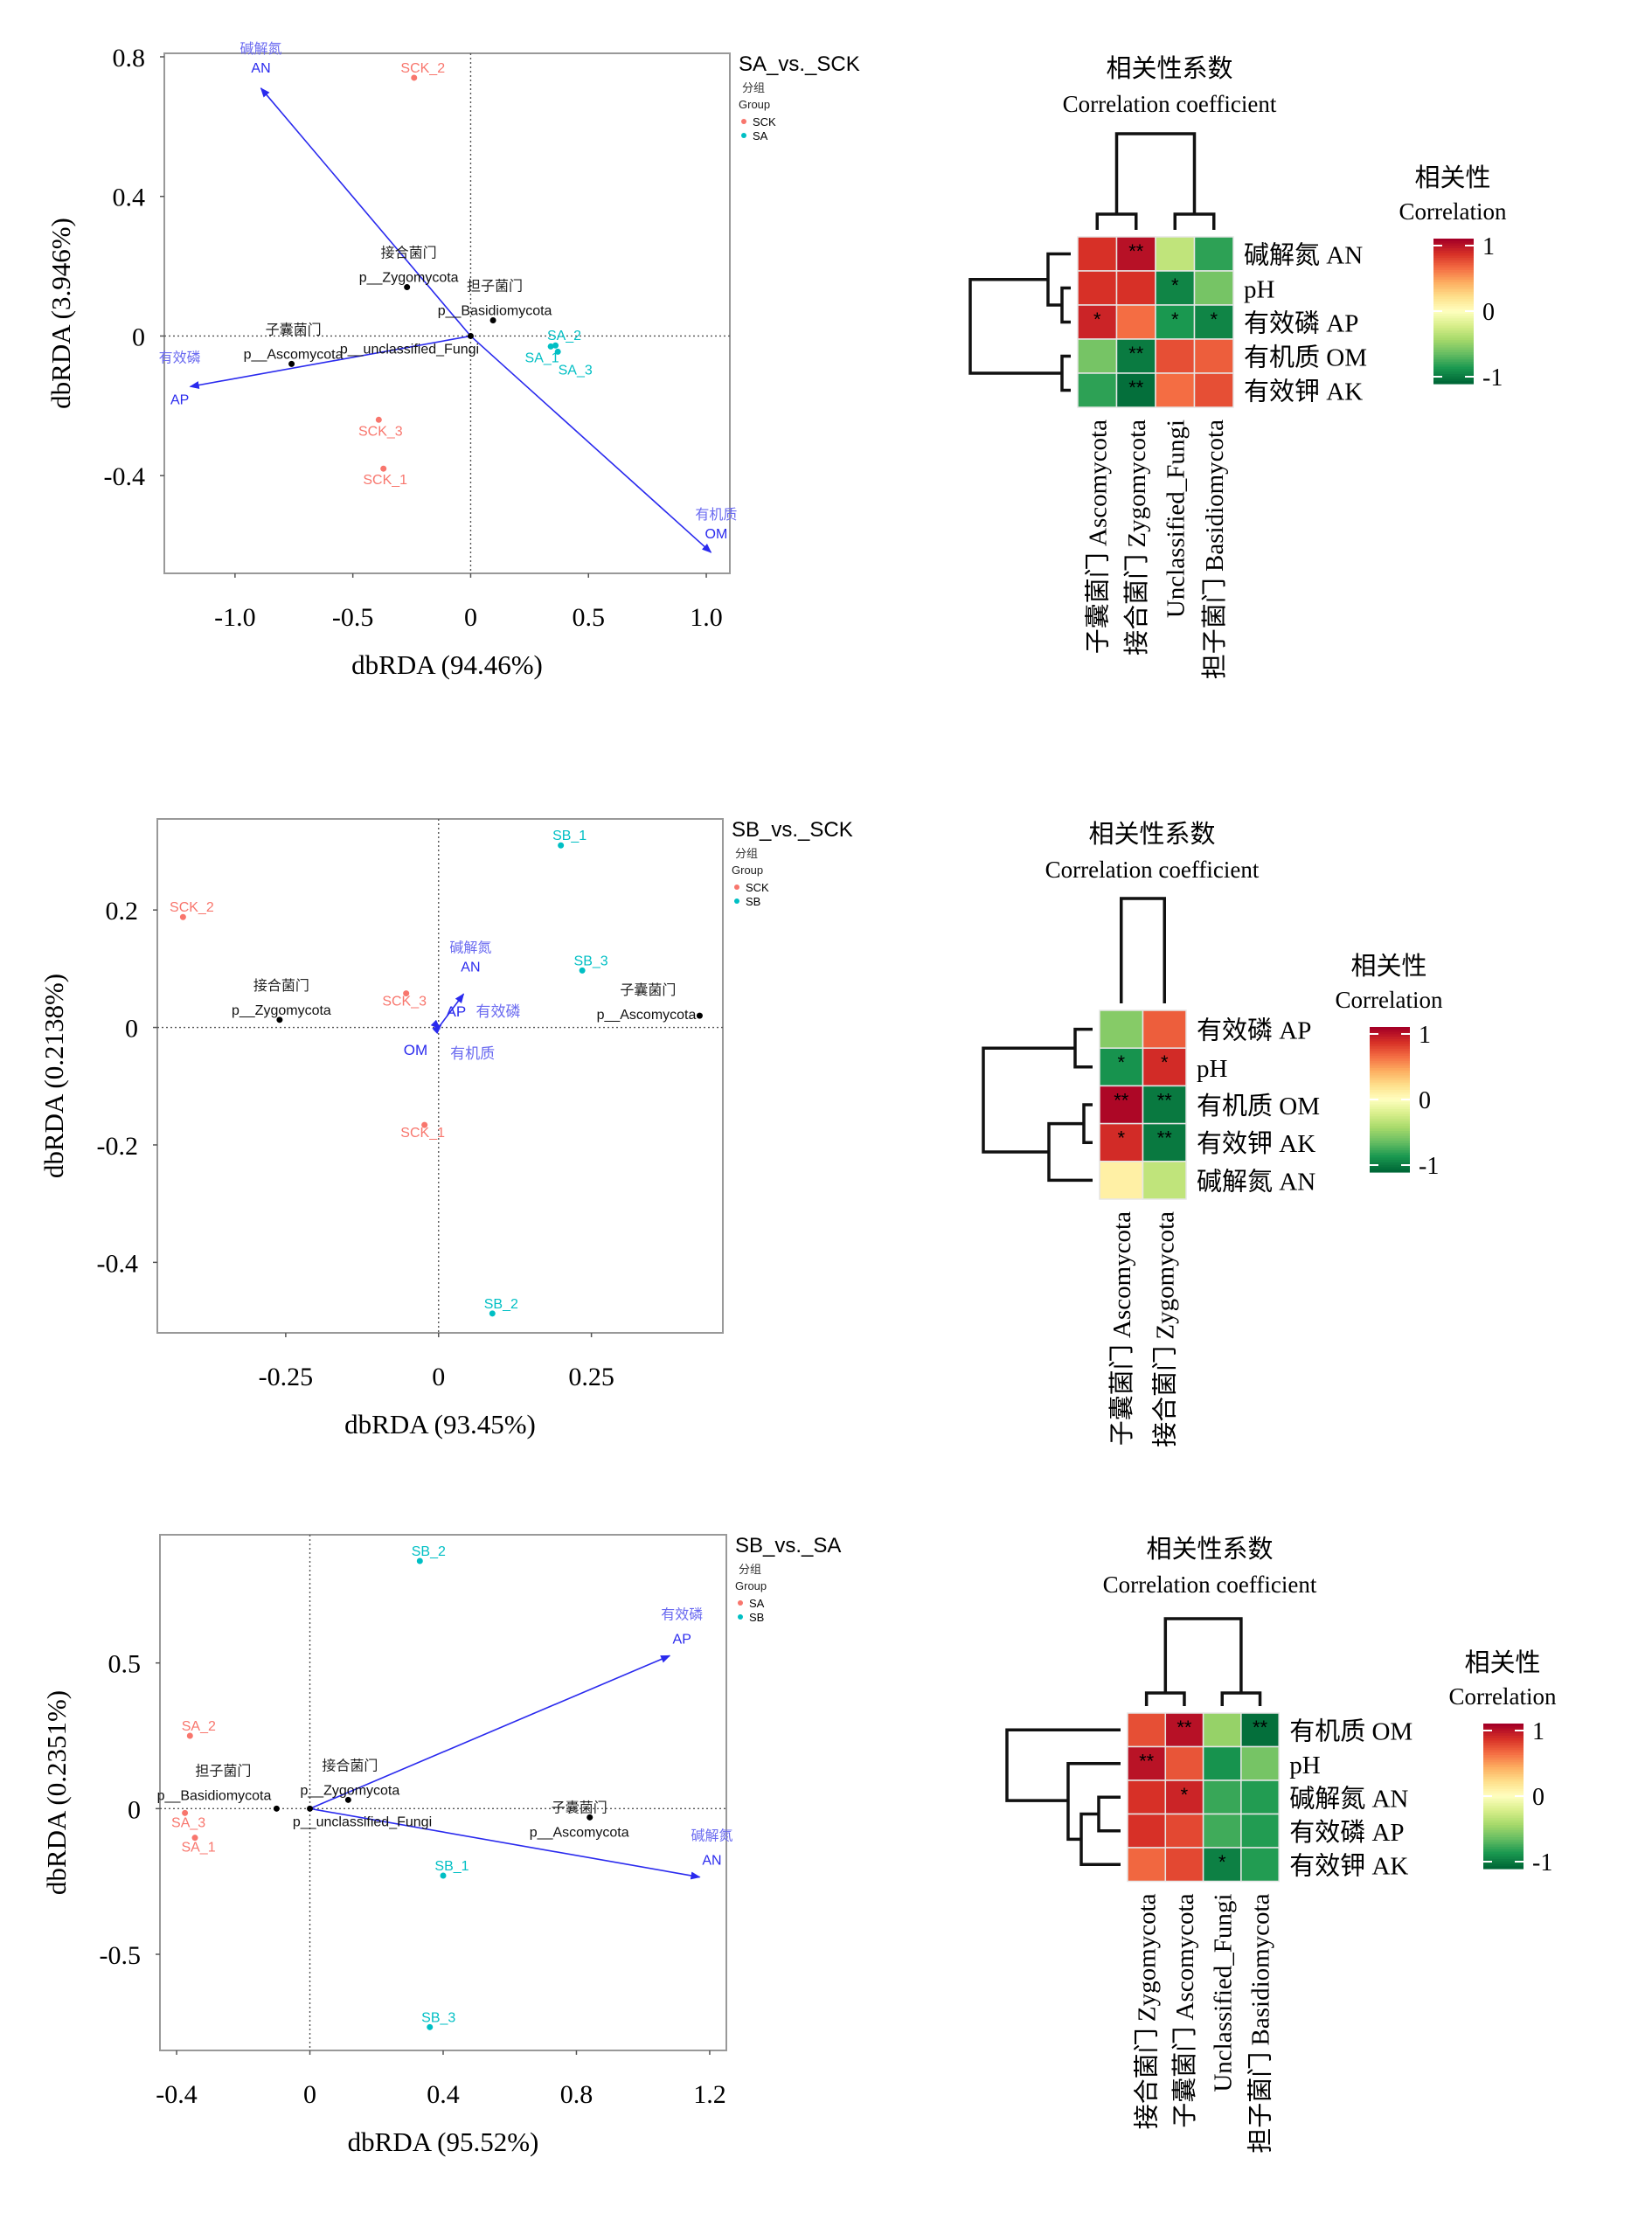 The image size is (1652, 2213). What do you see at coordinates (580, 1808) in the screenshot?
I see `species-label-cn: 子囊菌门` at bounding box center [580, 1808].